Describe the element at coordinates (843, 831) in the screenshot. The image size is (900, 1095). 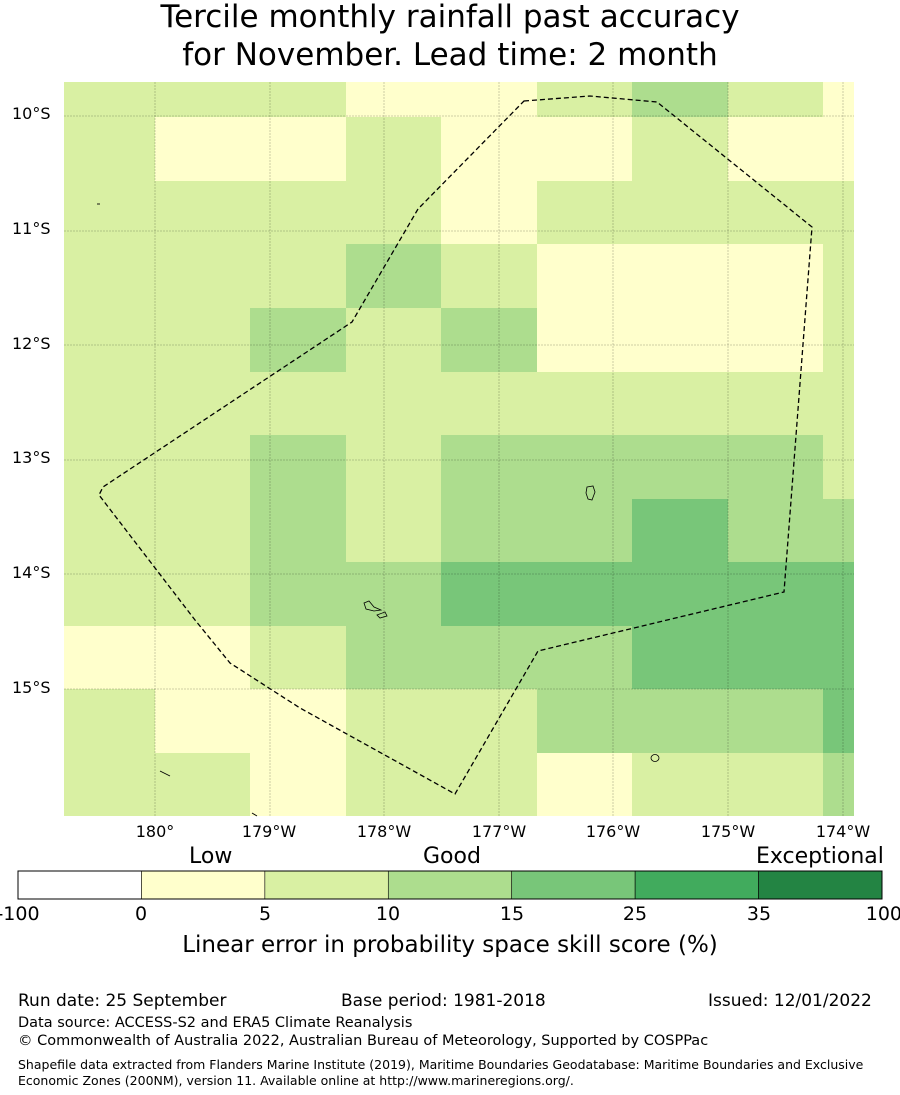
I see `lon-label-174w: 174°W` at that location.